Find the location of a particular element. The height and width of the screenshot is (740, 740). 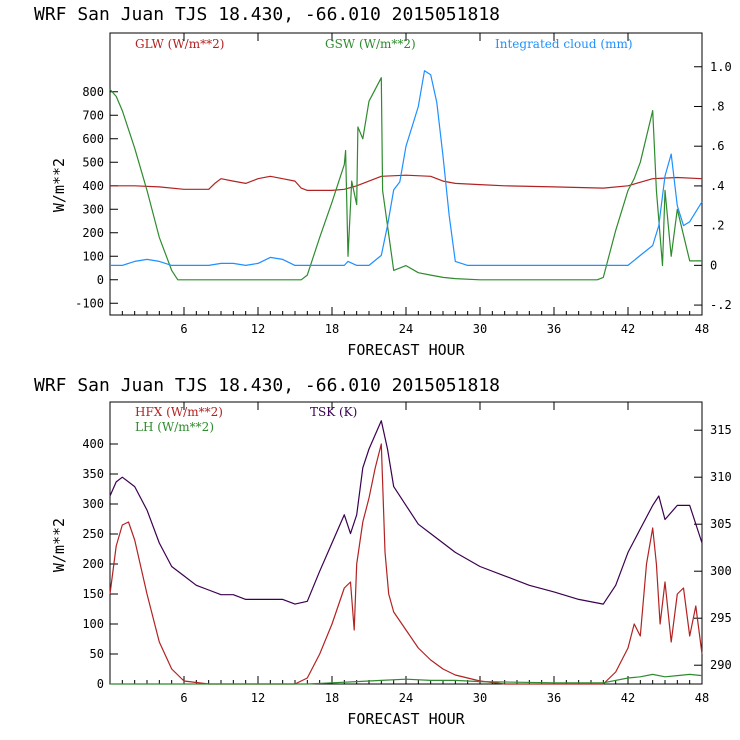

top-y2-tick-label: -.2 is located at coordinates (721, 305).